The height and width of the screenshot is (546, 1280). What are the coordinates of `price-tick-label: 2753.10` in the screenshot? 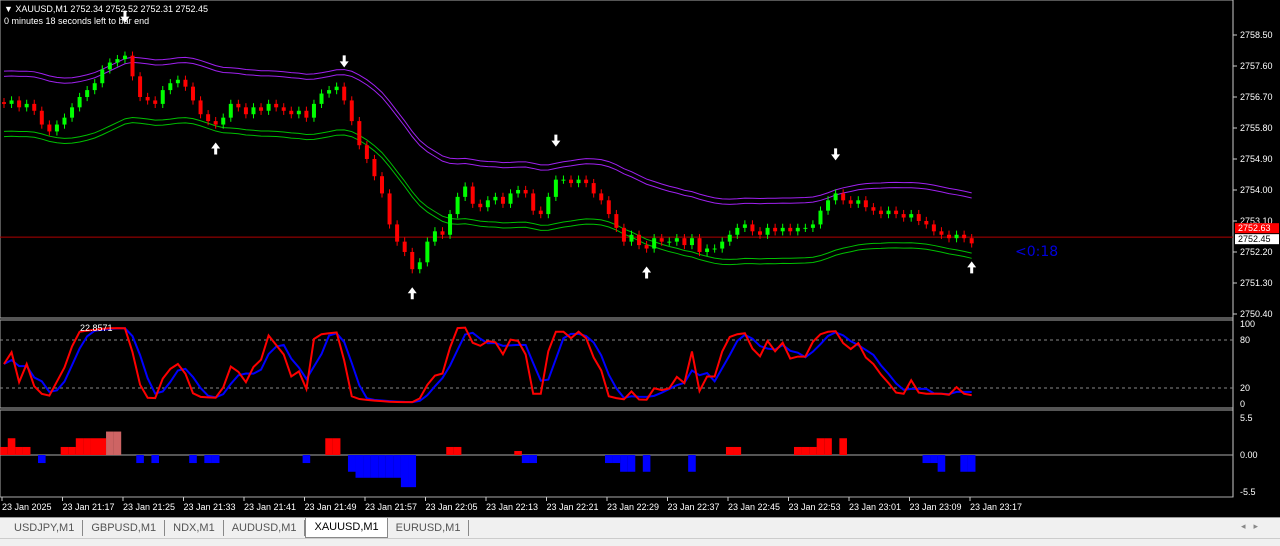 It's located at (1256, 221).